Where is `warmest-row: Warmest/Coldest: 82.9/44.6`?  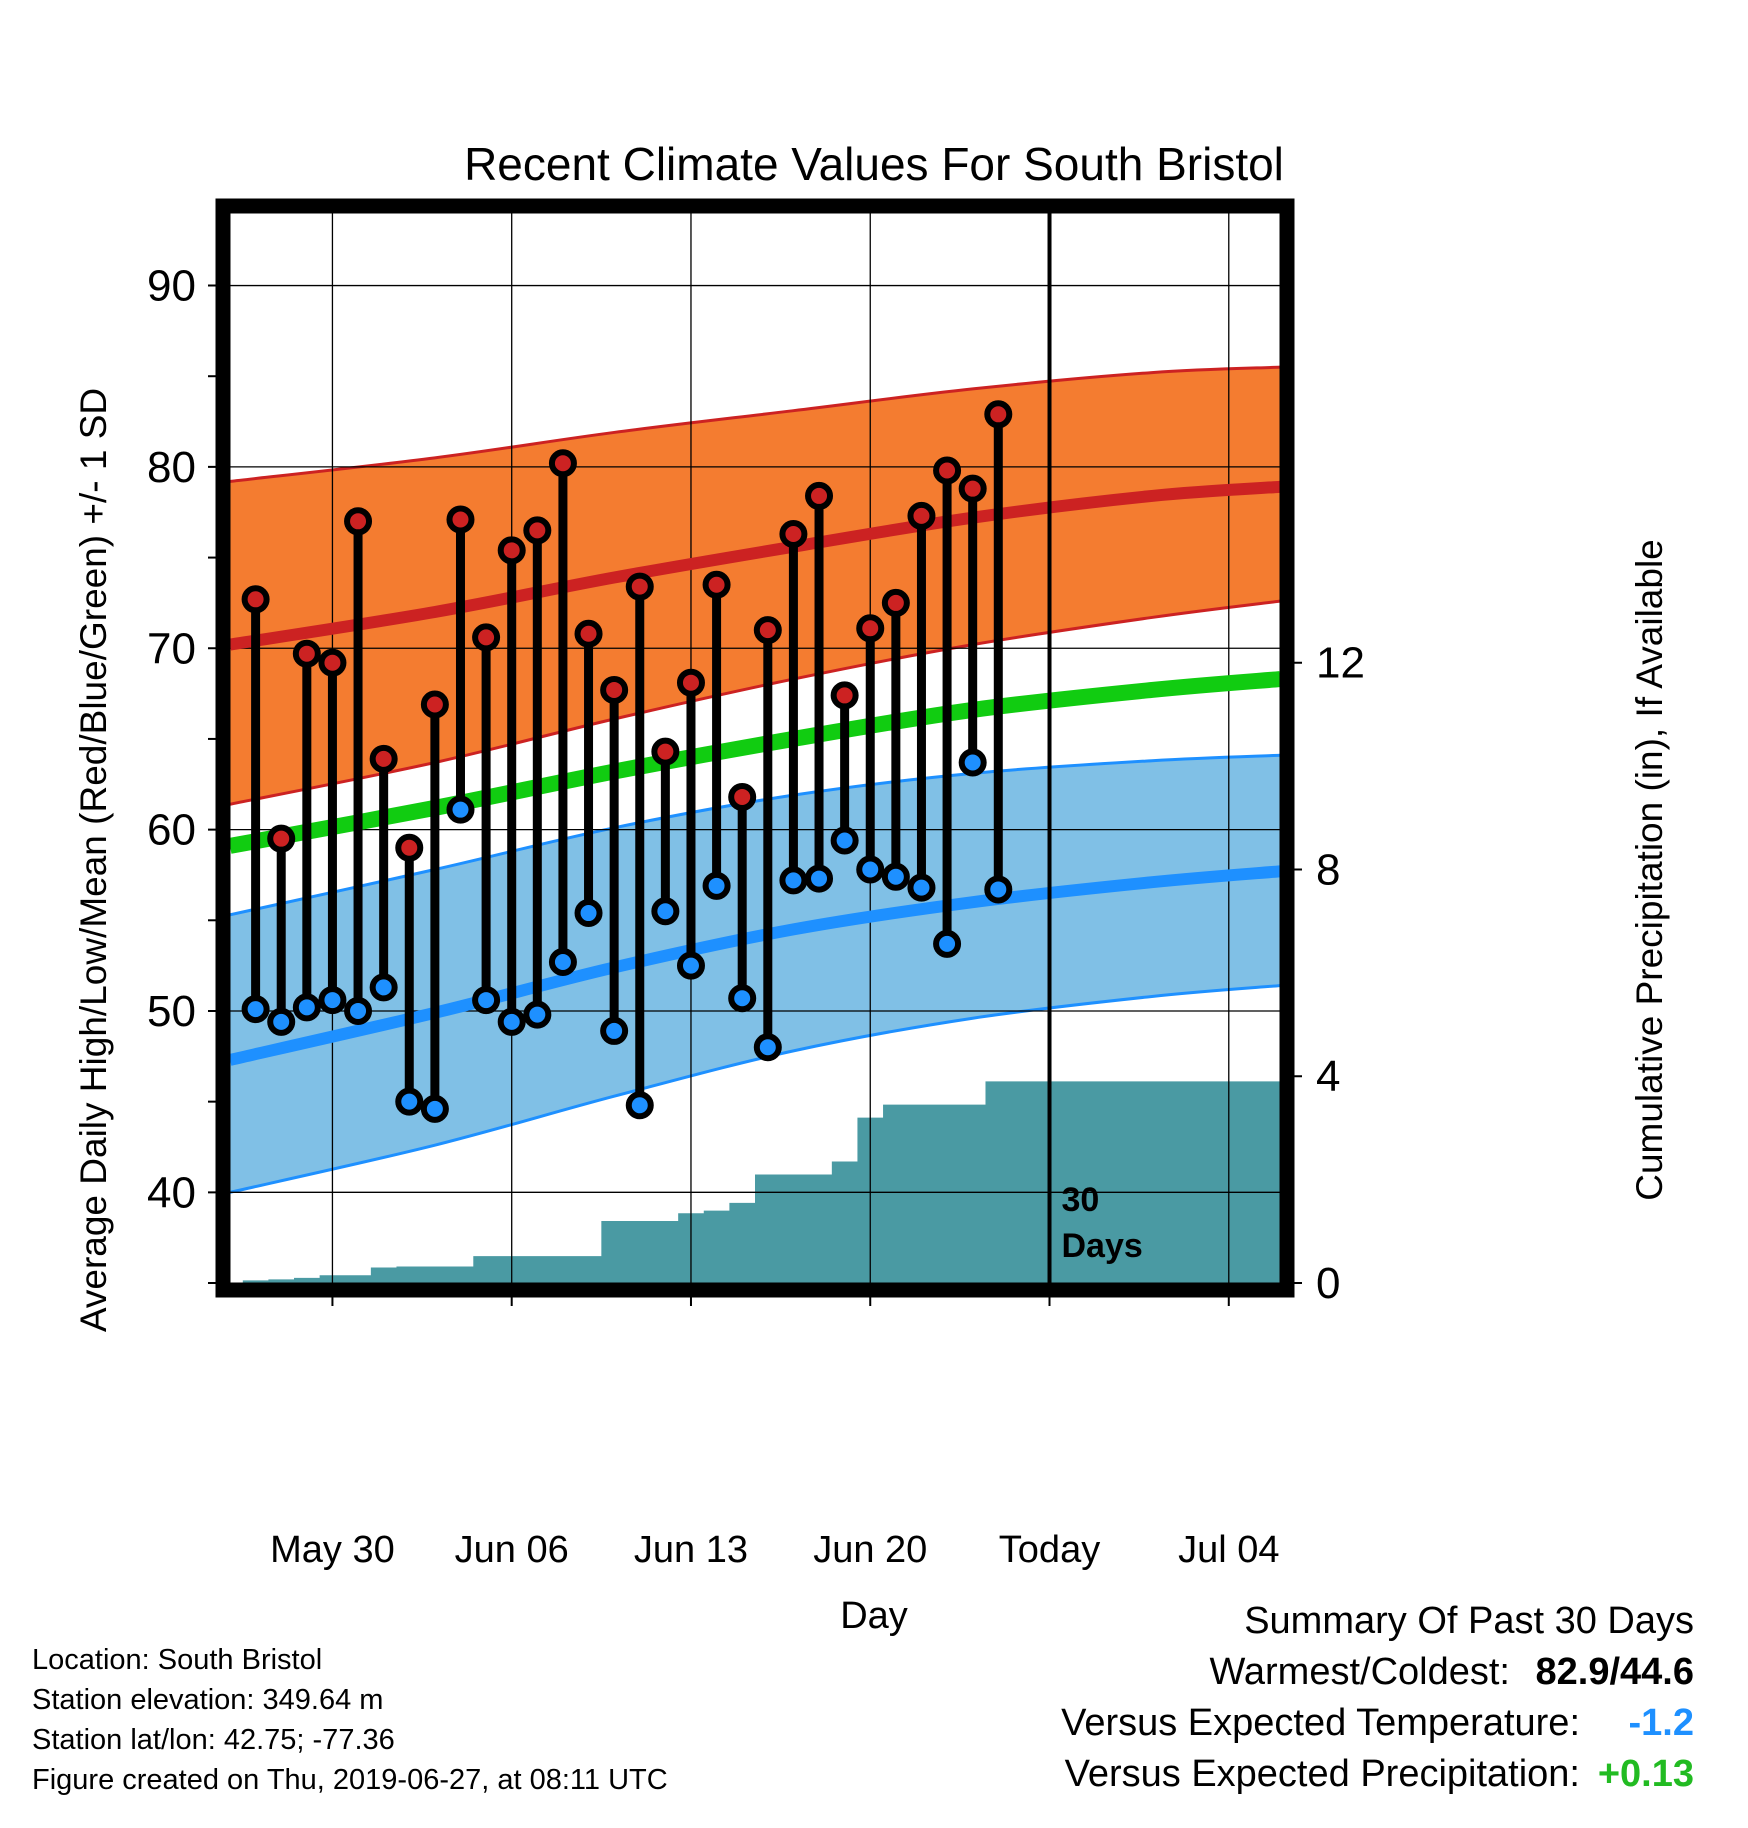
warmest-row: Warmest/Coldest: 82.9/44.6 is located at coordinates (1377, 1672).